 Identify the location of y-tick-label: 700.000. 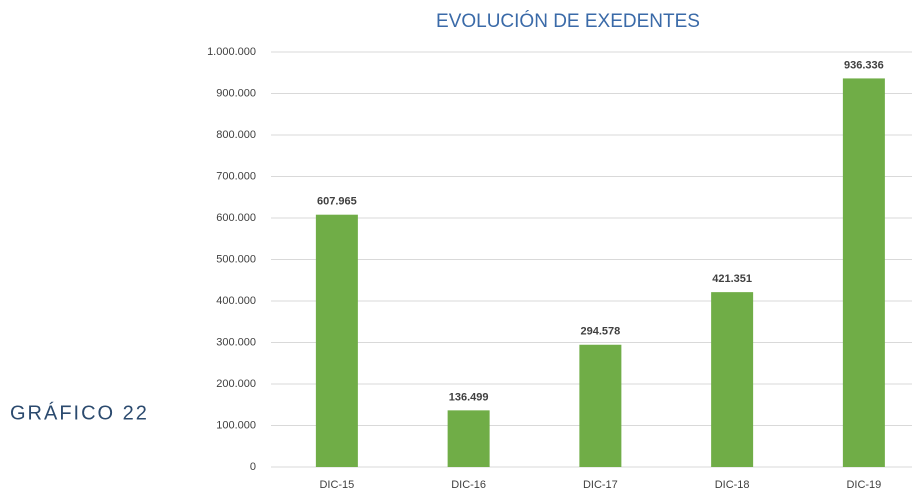
(236, 176).